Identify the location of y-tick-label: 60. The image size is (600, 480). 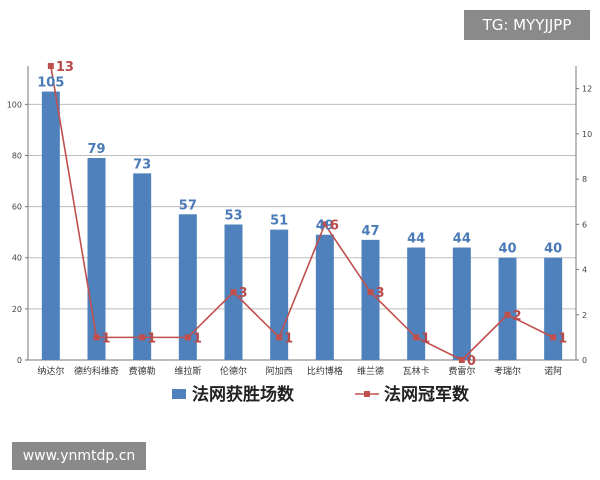
(17, 207).